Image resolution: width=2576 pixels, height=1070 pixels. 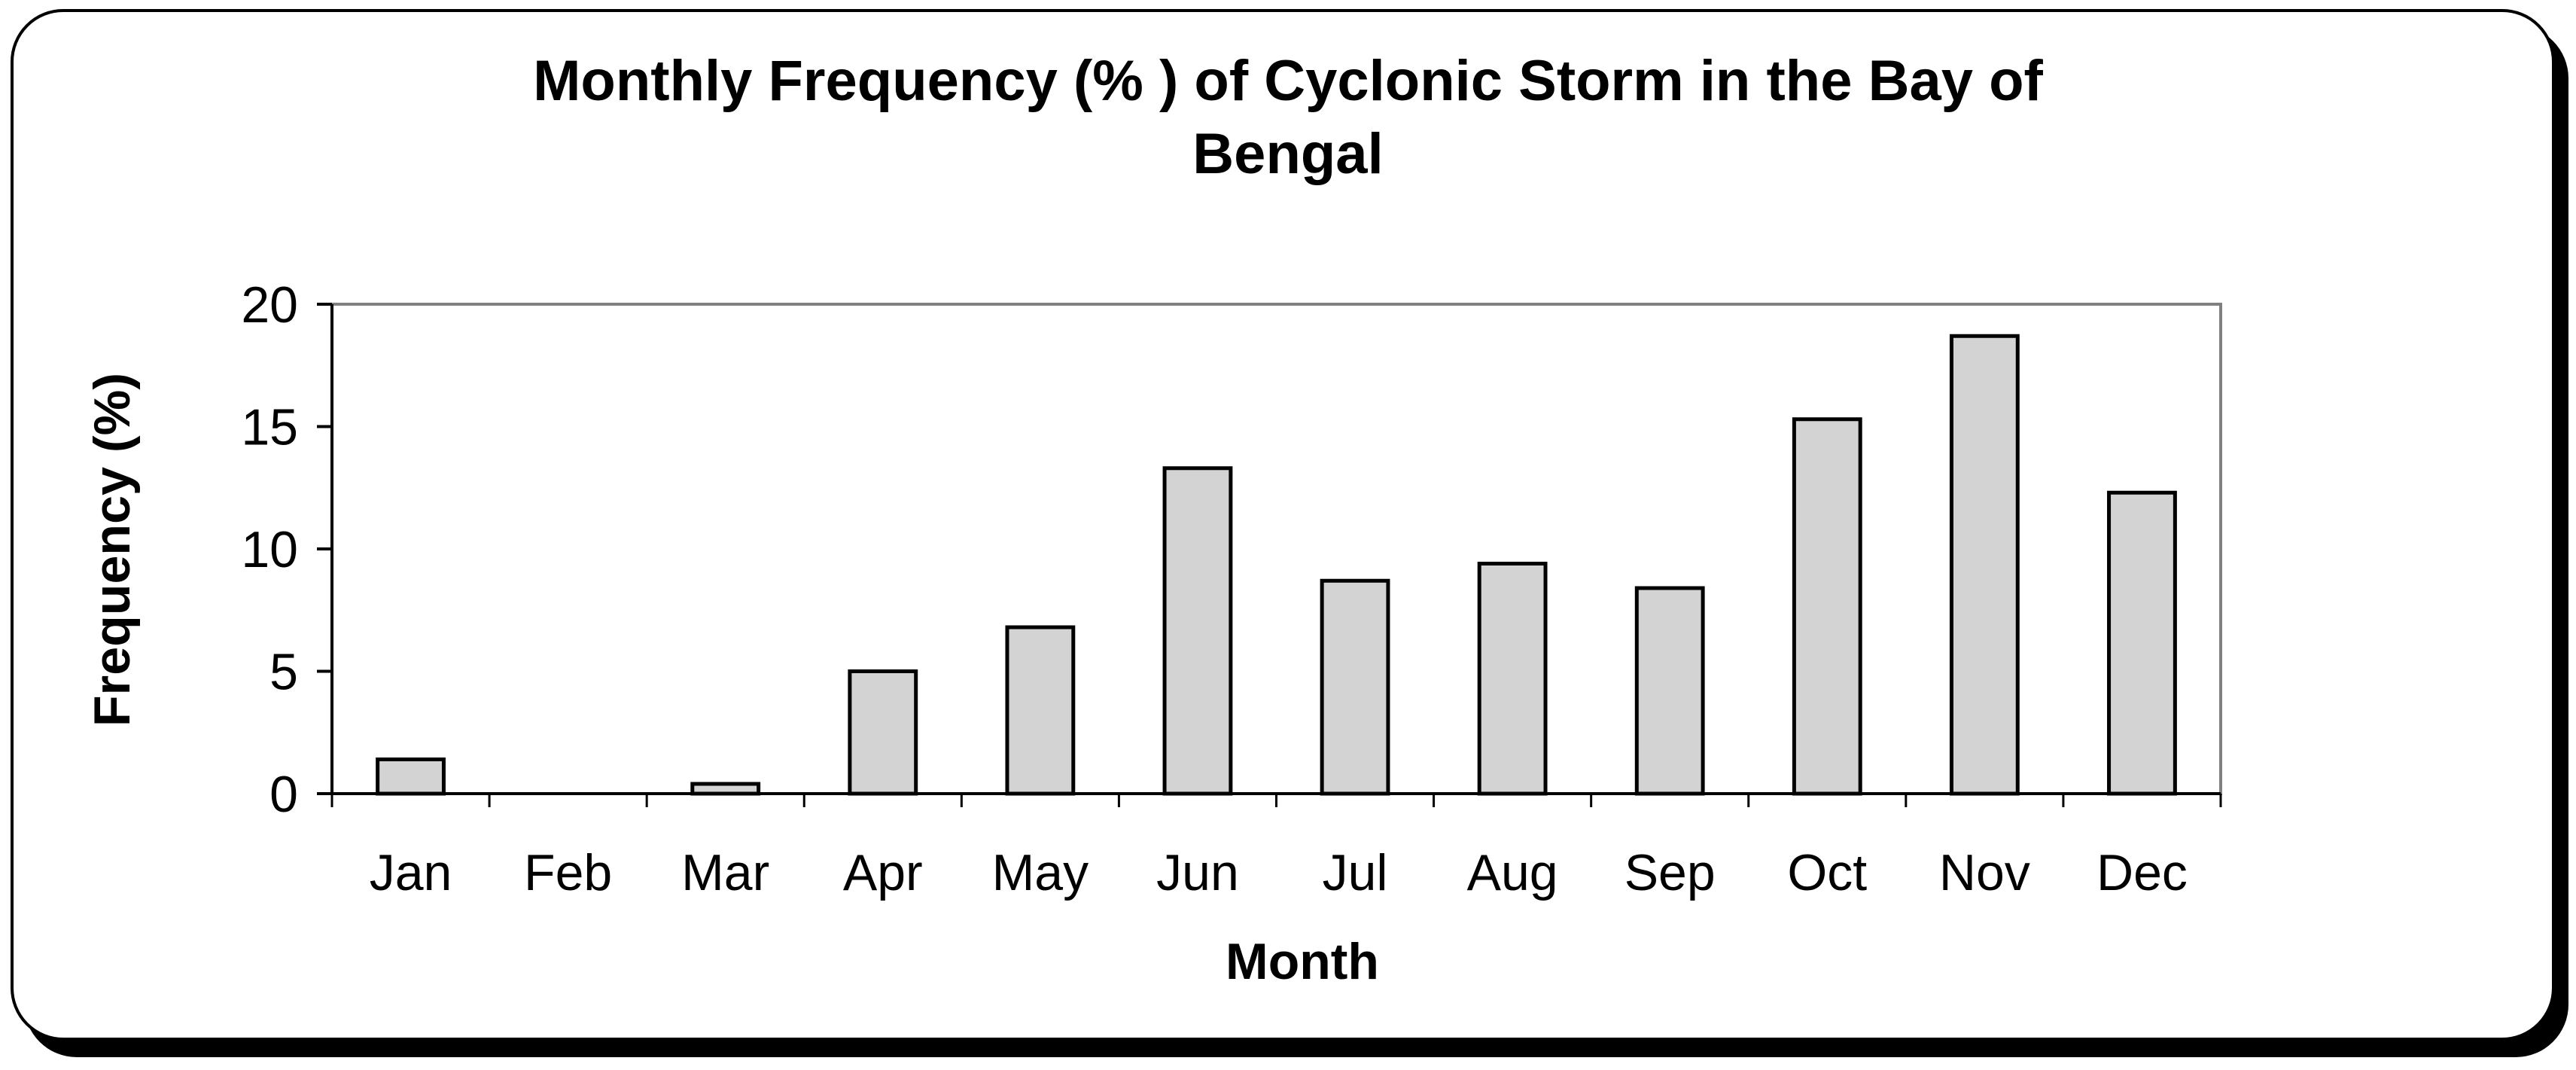 I want to click on x-tick-label-jul: Jul, so click(x=1356, y=873).